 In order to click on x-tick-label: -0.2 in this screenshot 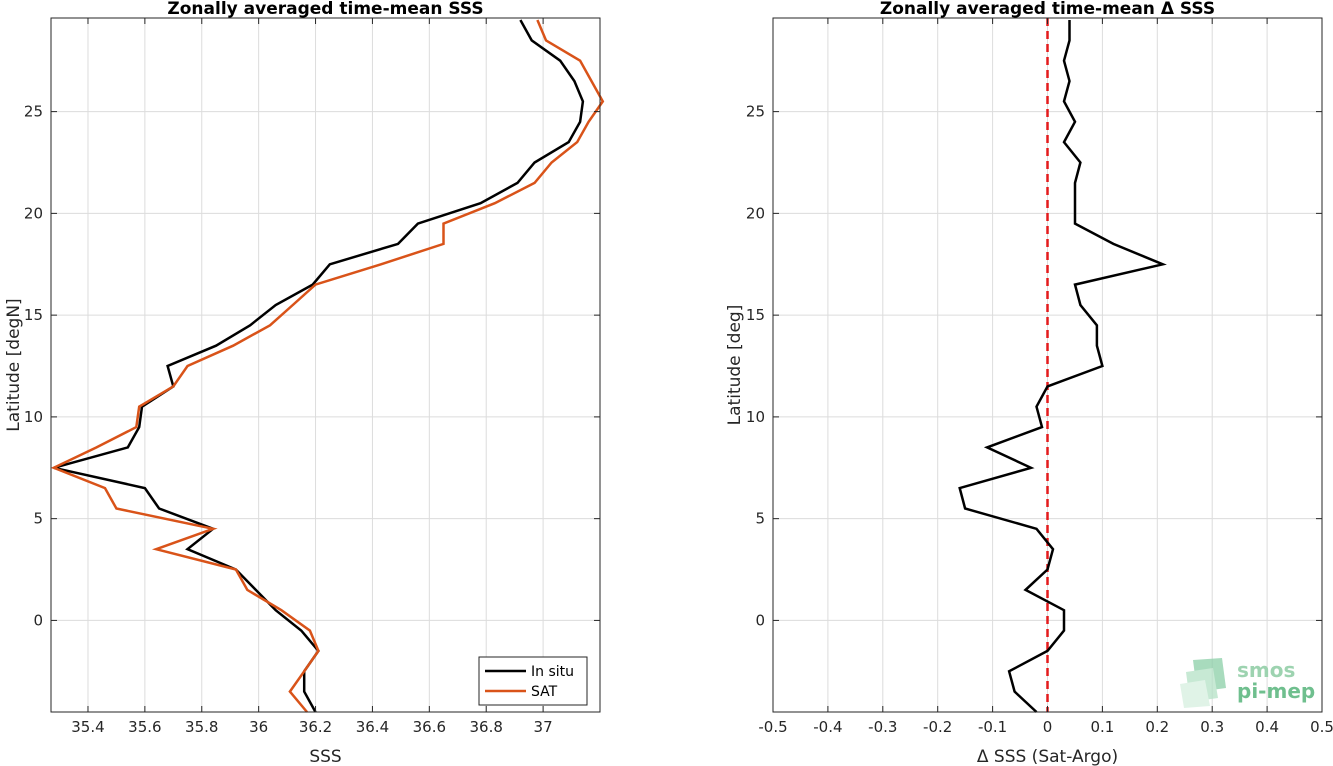, I will do `click(937, 727)`.